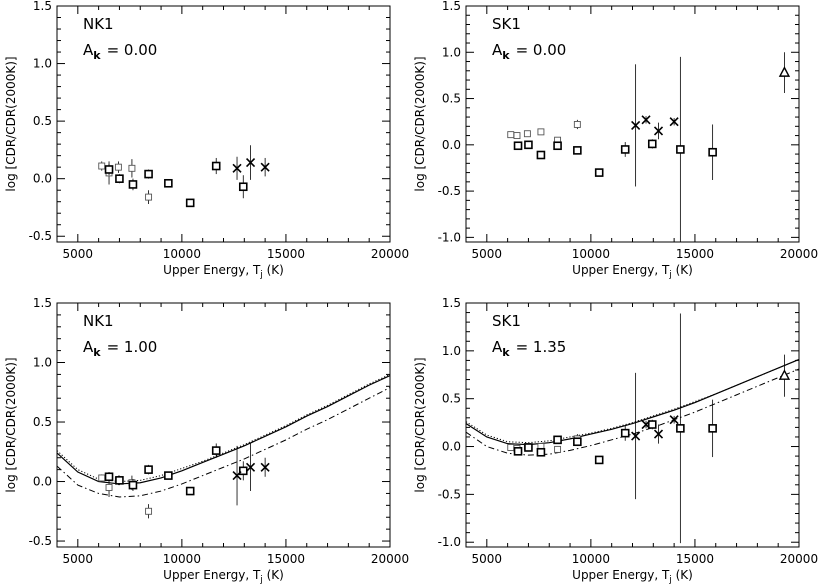 The width and height of the screenshot is (818, 586). What do you see at coordinates (98, 321) in the screenshot?
I see `panel-label: NK1` at bounding box center [98, 321].